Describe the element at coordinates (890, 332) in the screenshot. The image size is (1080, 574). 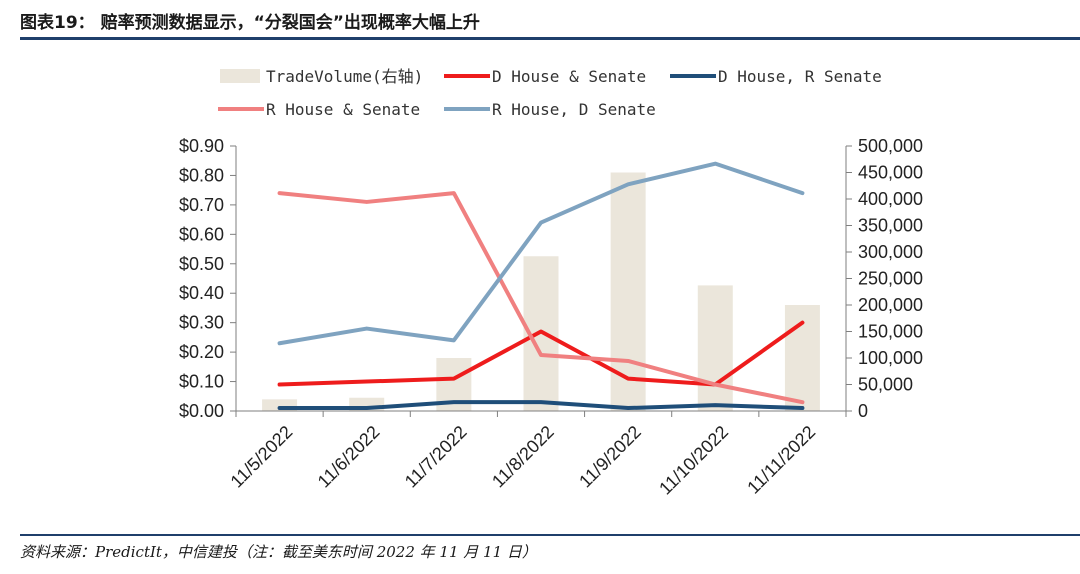
I see `right-tick-label: 150,000` at that location.